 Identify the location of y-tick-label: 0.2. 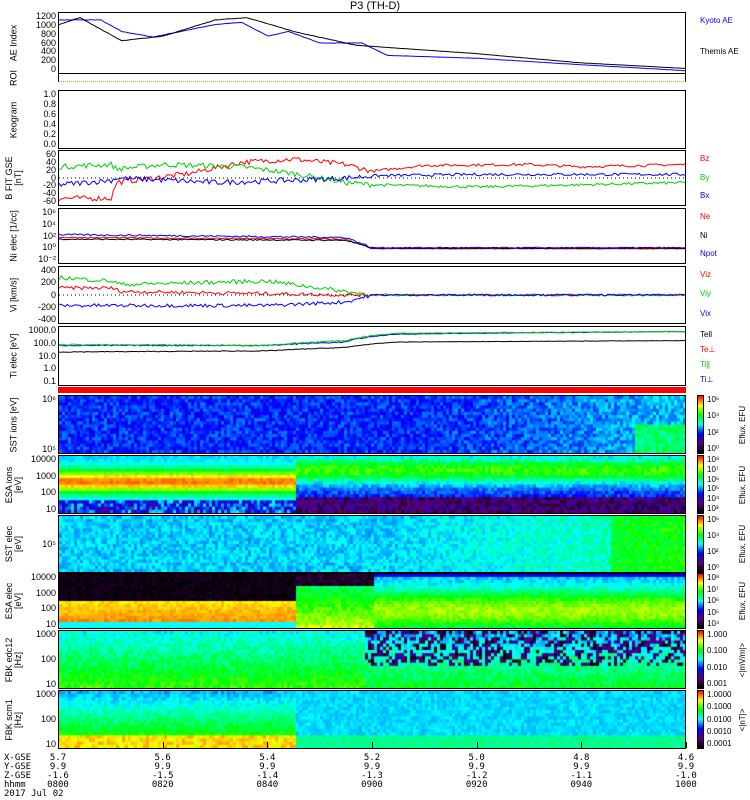
(49, 134).